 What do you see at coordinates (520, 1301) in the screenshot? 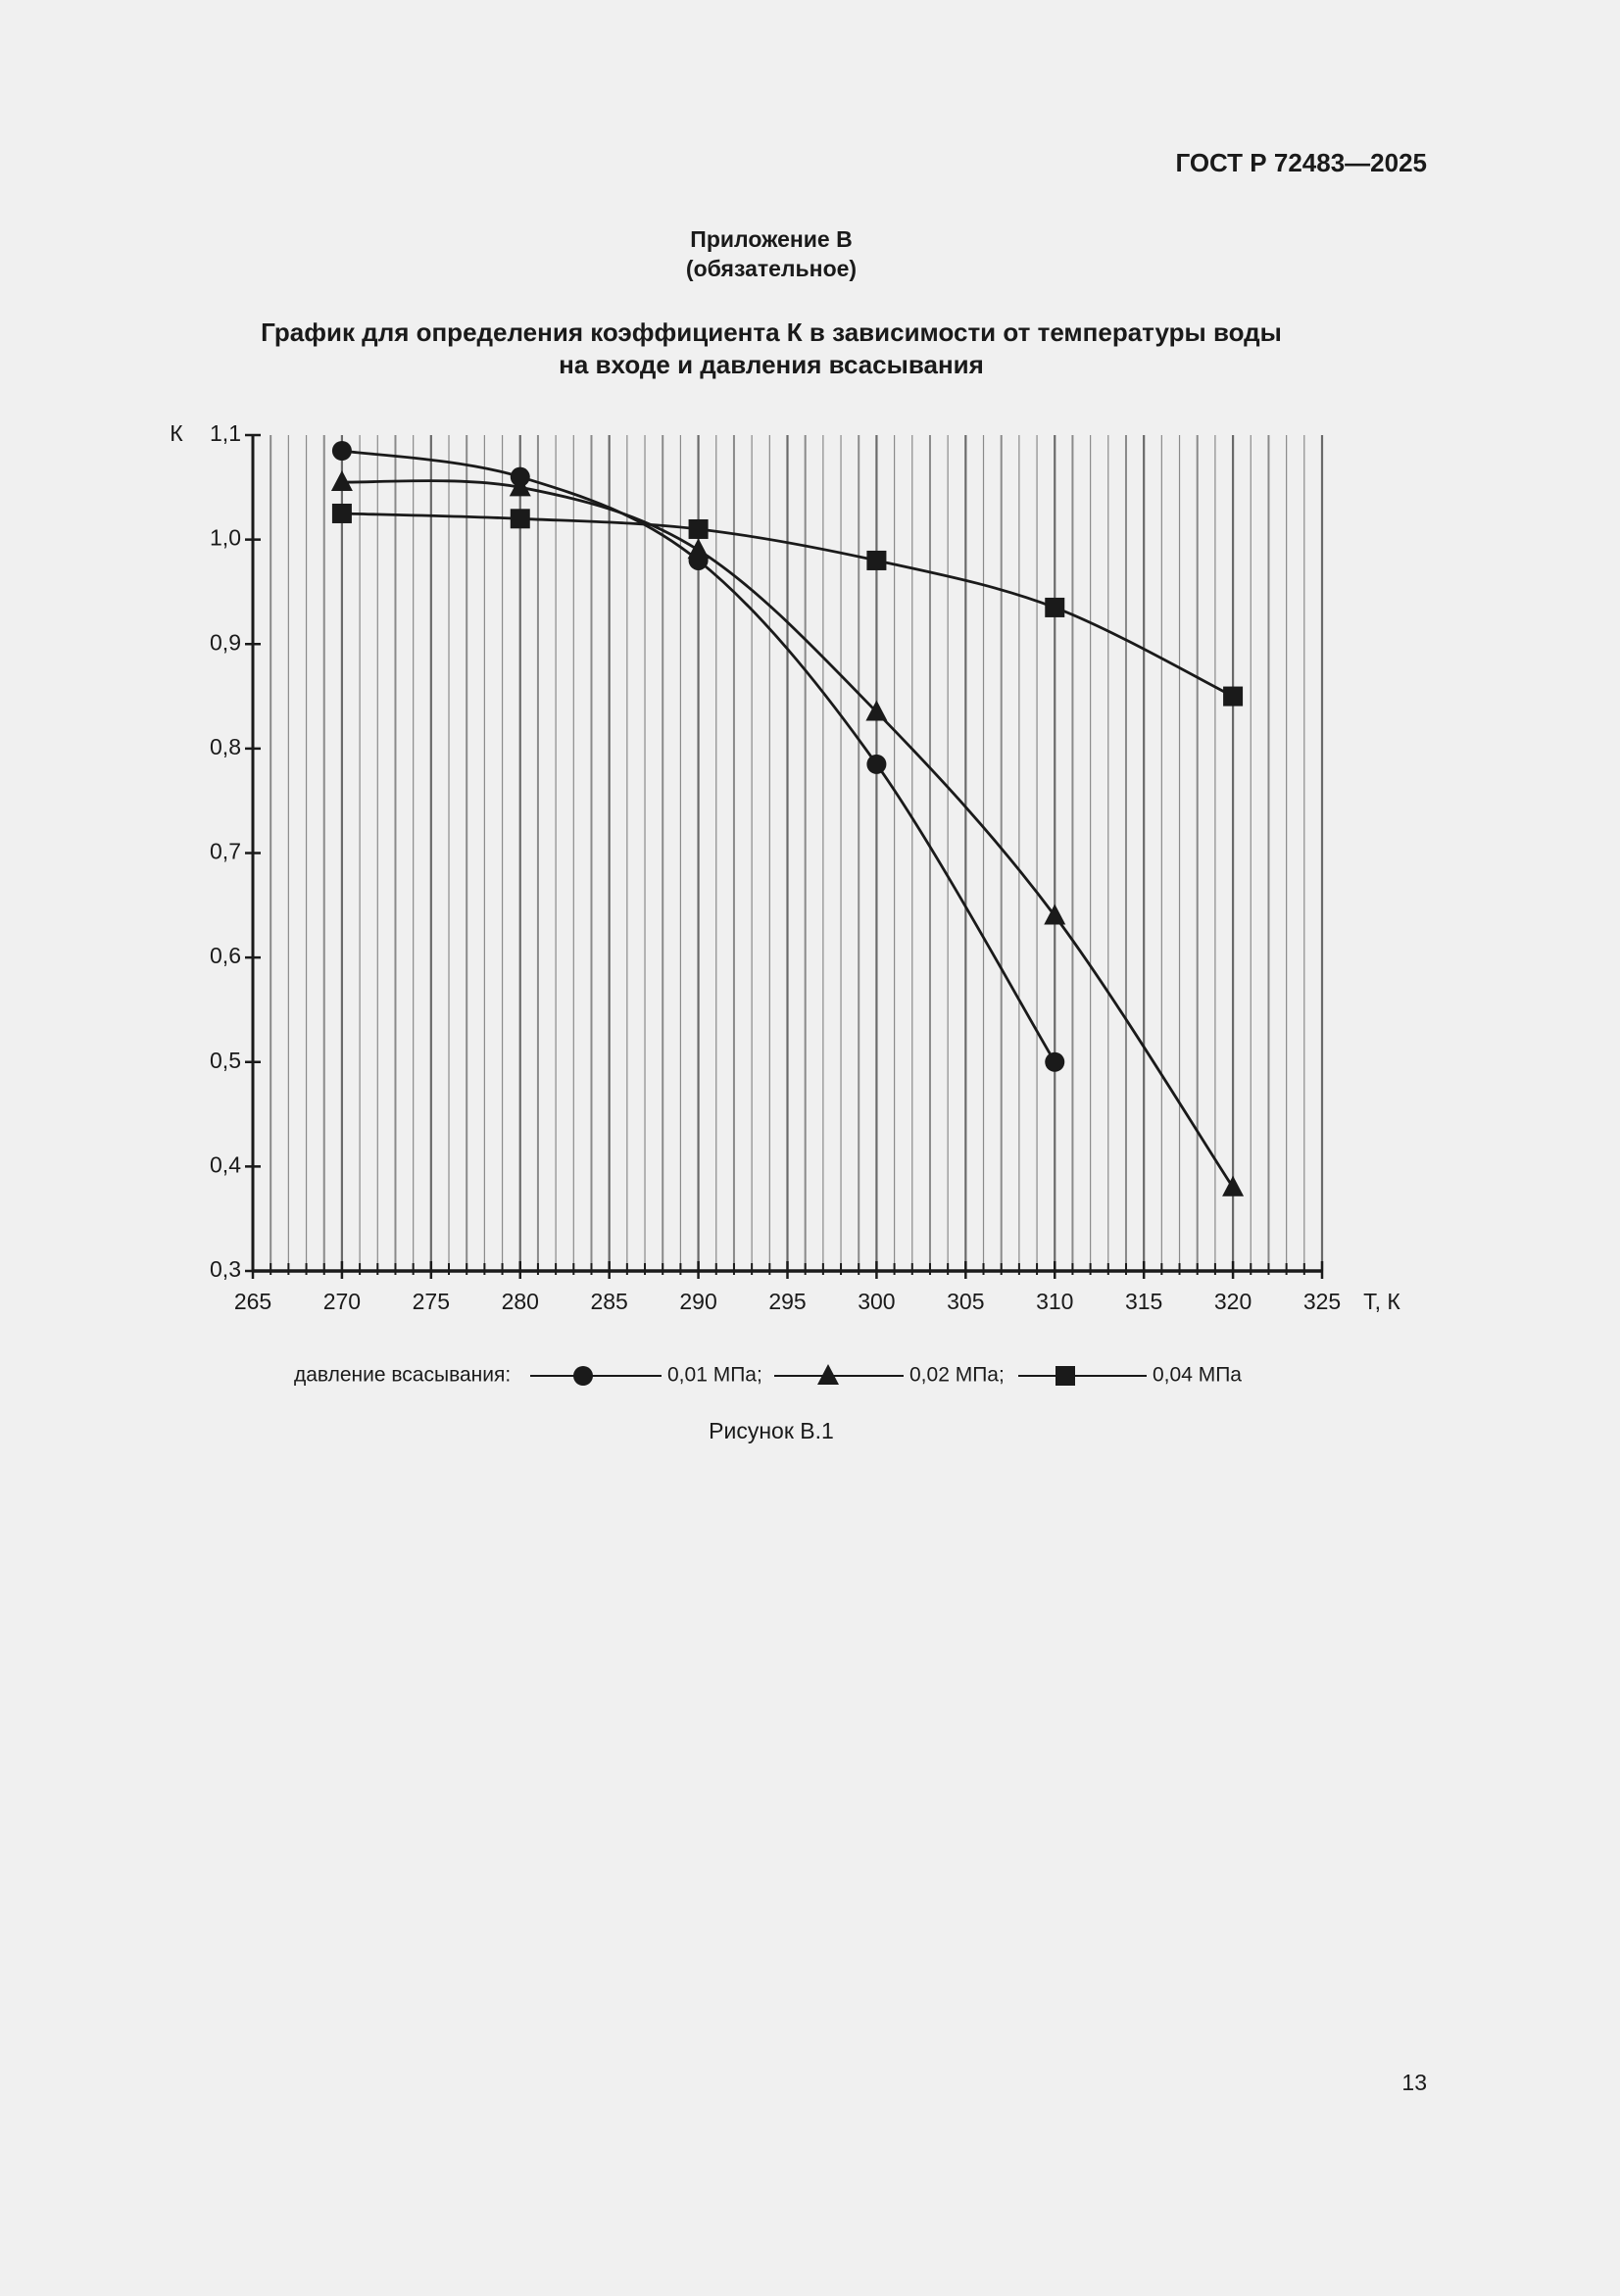
I see `x-tick-label: 280` at bounding box center [520, 1301].